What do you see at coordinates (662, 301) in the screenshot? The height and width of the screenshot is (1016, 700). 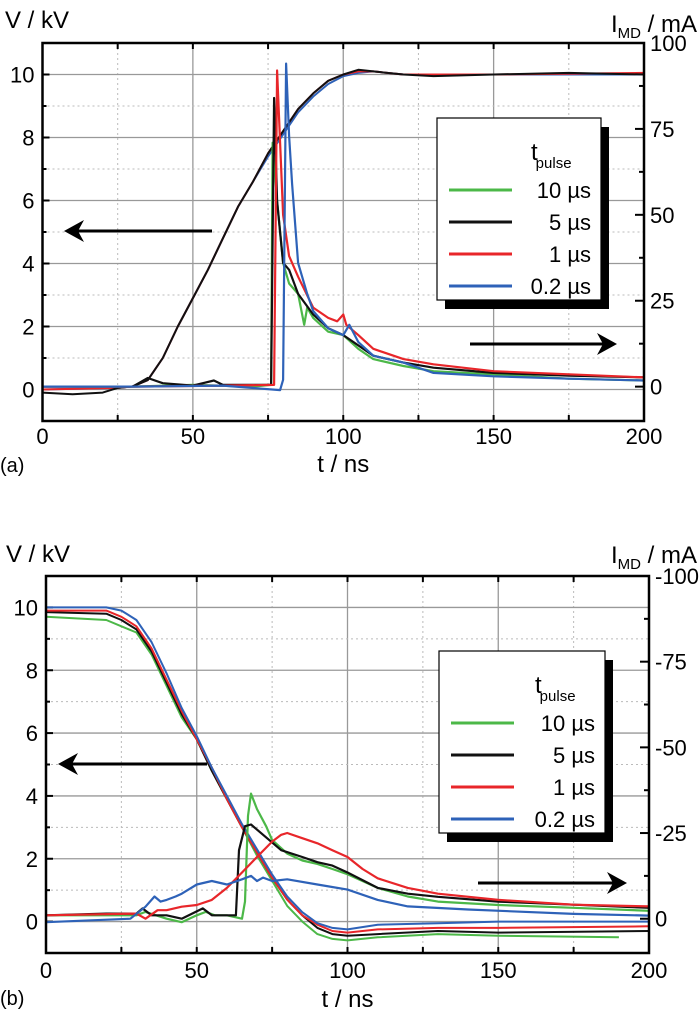 I see `y-right-tick-label: 25` at bounding box center [662, 301].